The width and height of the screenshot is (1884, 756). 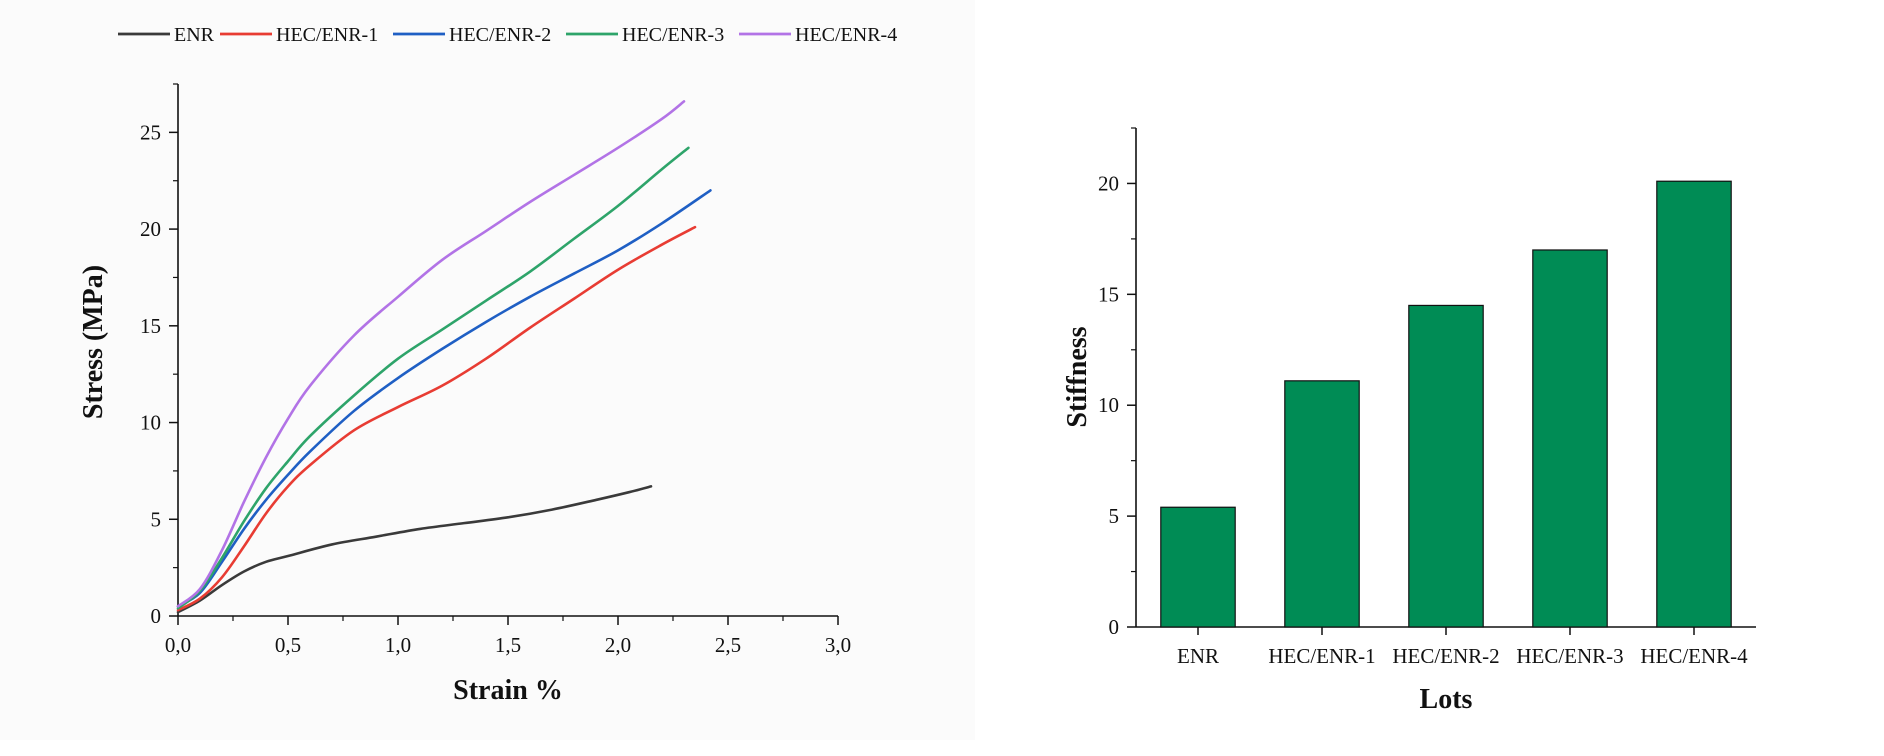 What do you see at coordinates (1108, 294) in the screenshot?
I see `bar-y-tick-label: 15` at bounding box center [1108, 294].